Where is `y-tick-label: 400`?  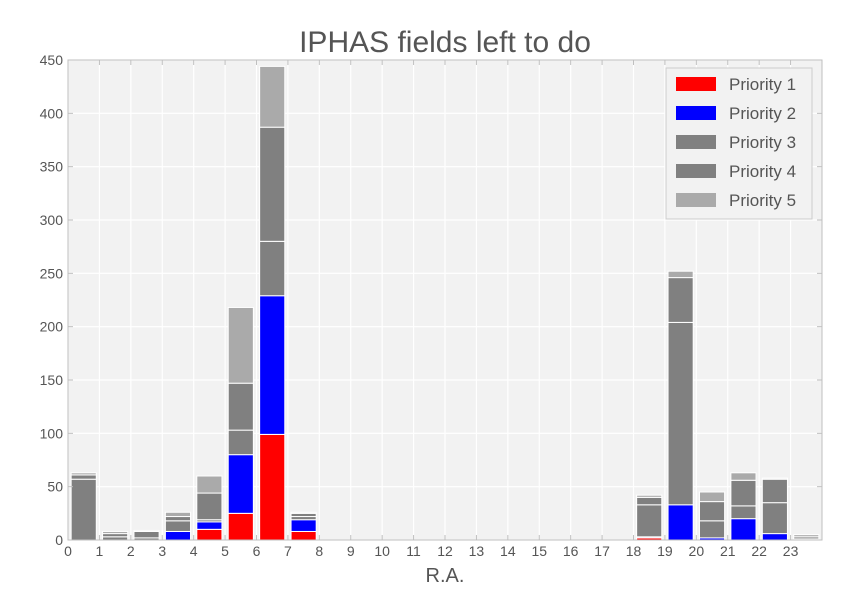
y-tick-label: 400 is located at coordinates (52, 113).